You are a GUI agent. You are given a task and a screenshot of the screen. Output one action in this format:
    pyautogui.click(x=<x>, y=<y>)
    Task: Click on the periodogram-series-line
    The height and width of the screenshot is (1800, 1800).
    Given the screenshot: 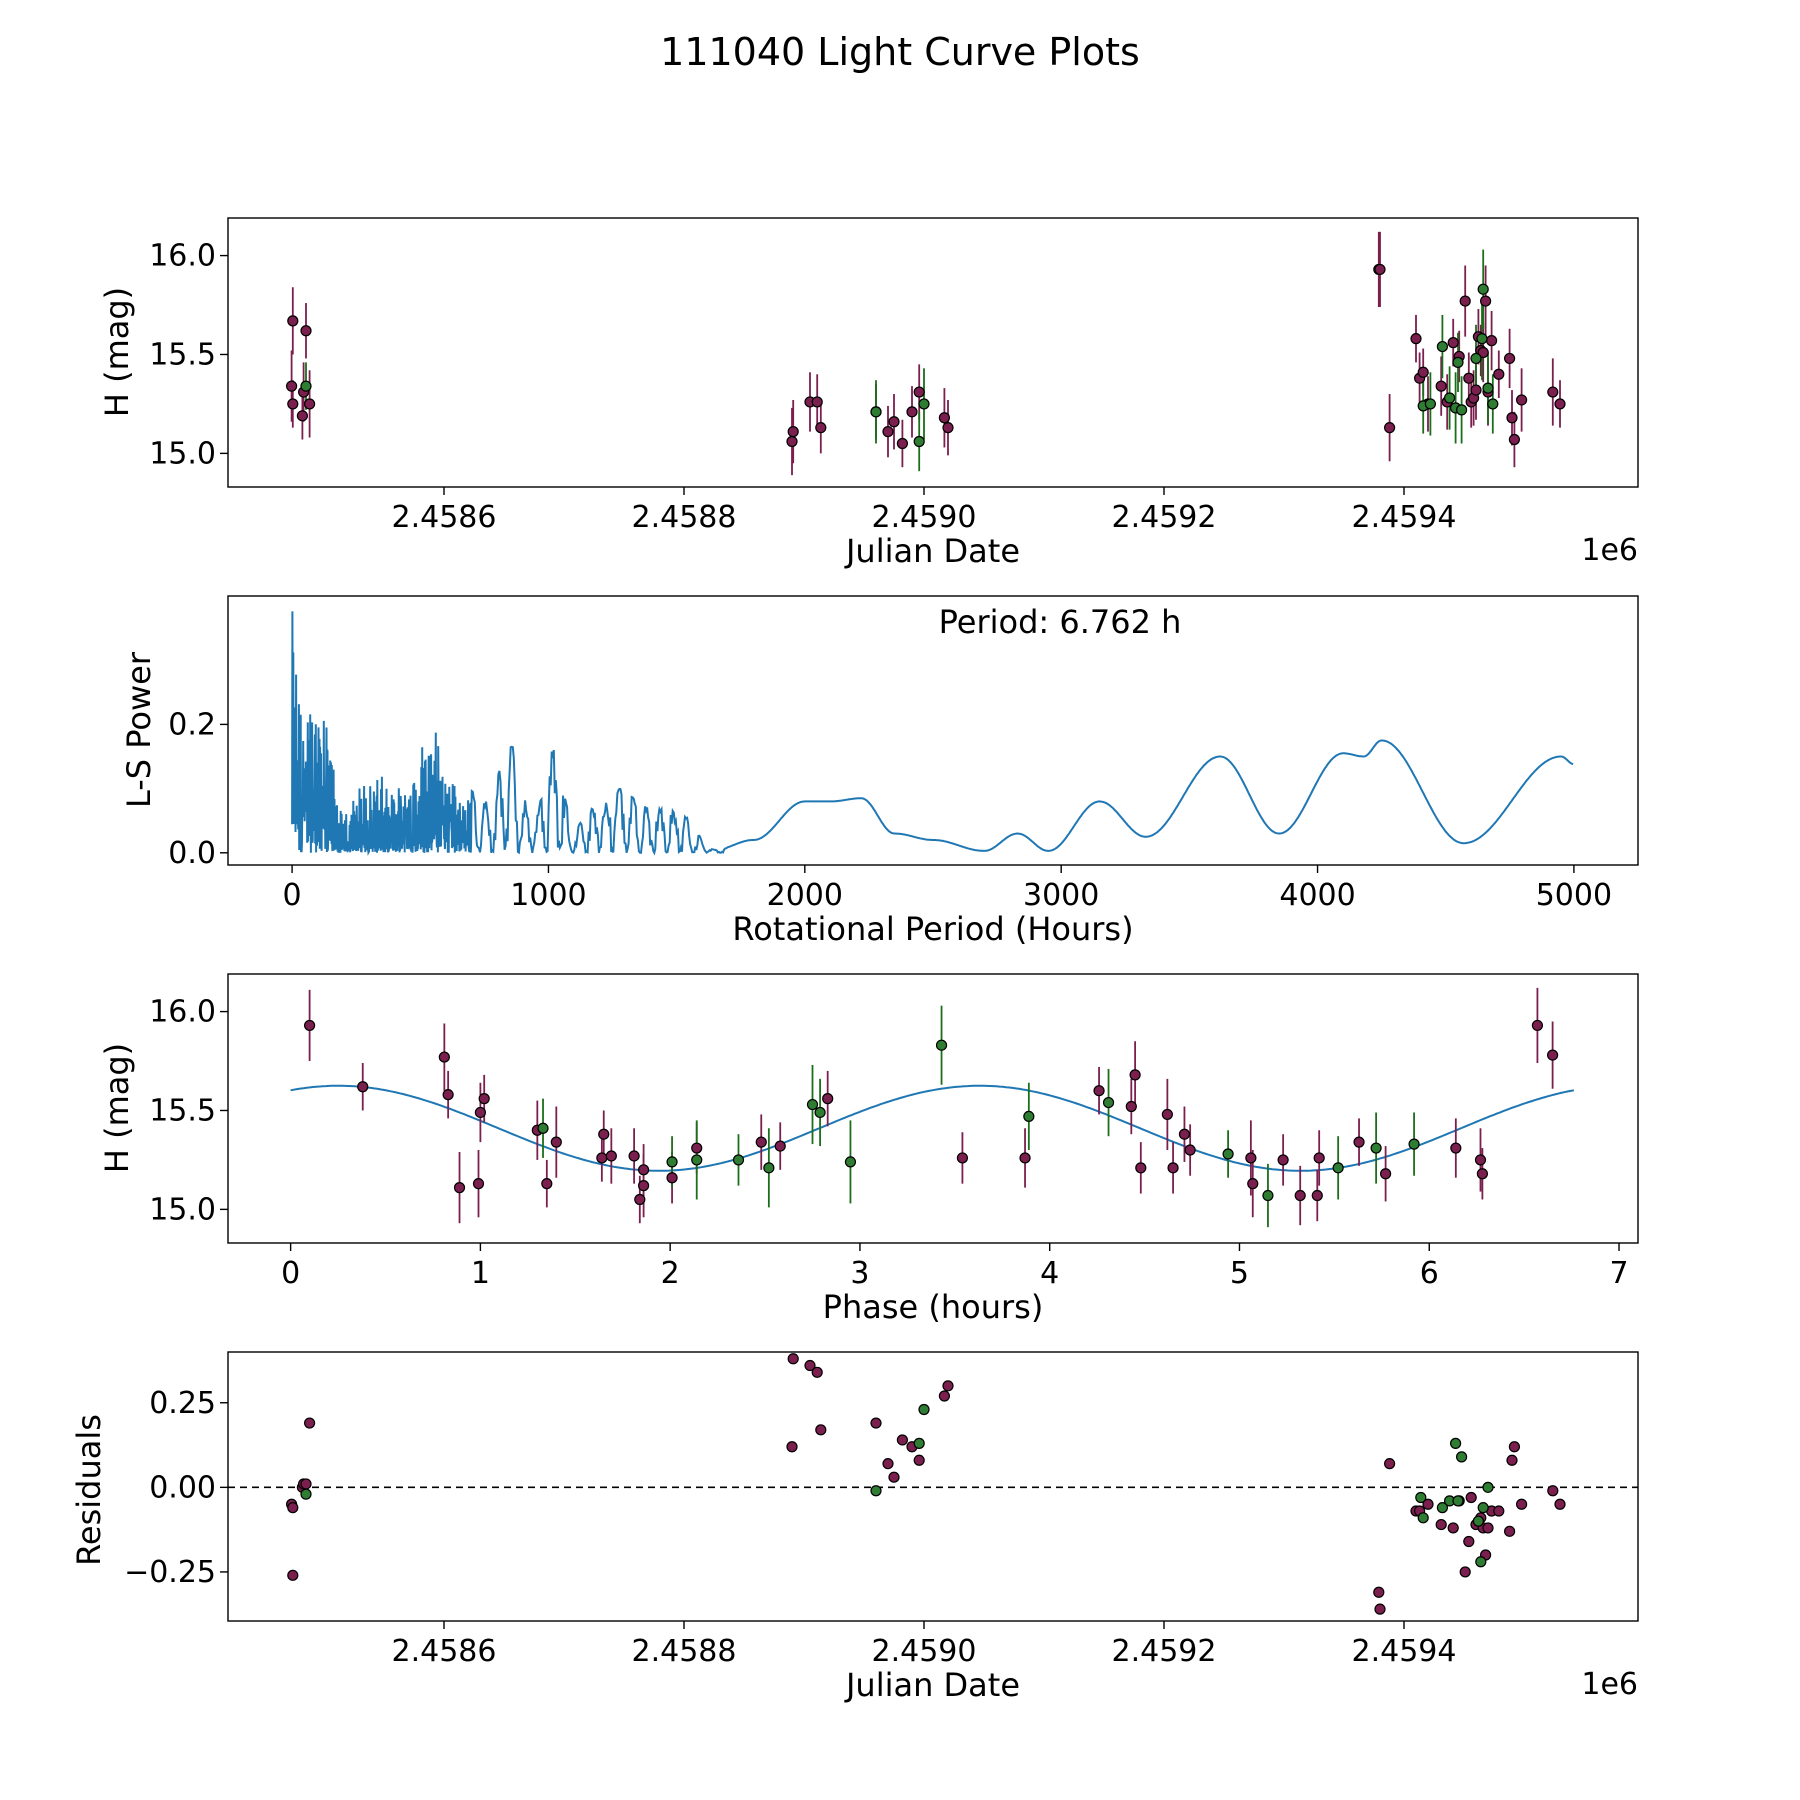 What is the action you would take?
    pyautogui.click(x=932, y=734)
    